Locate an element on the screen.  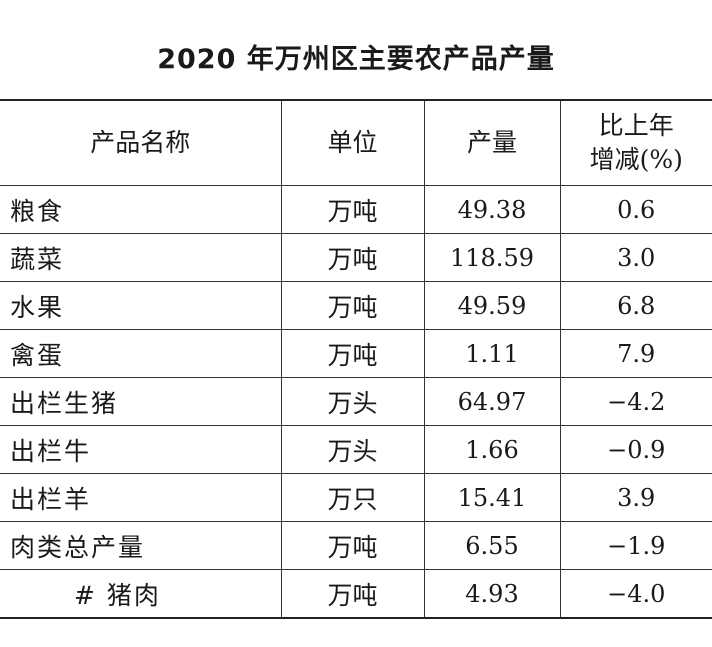
table-title: 2020 年万州区主要农产品产量 is located at coordinates (356, 59).